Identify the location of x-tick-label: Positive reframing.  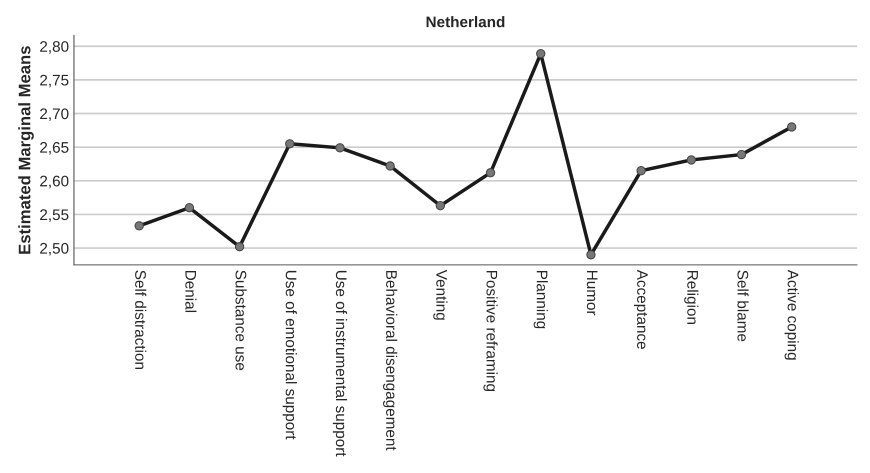
(490, 331).